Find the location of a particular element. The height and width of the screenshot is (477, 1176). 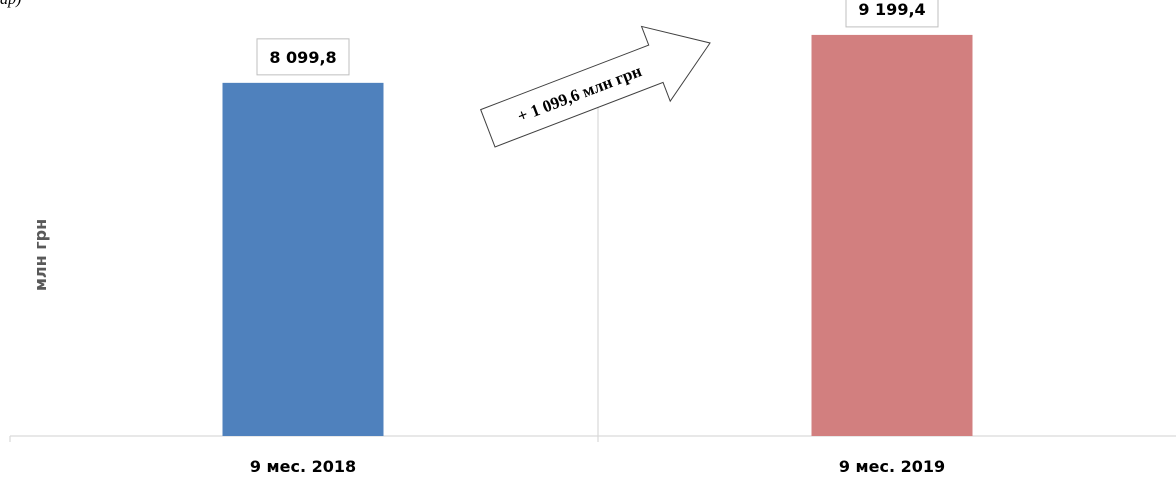

bar-9-mes-2018 is located at coordinates (303, 259).